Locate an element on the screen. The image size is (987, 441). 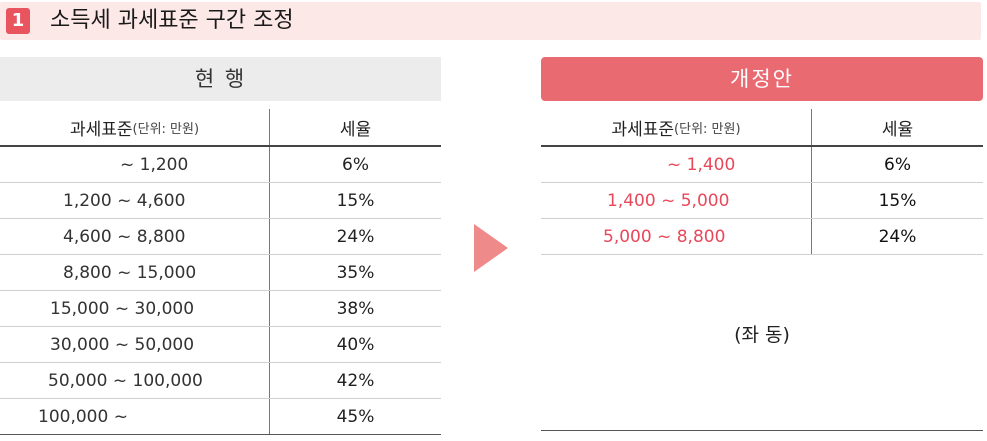
table-row: 15,000 ~ 30,000 38% is located at coordinates (220, 309).